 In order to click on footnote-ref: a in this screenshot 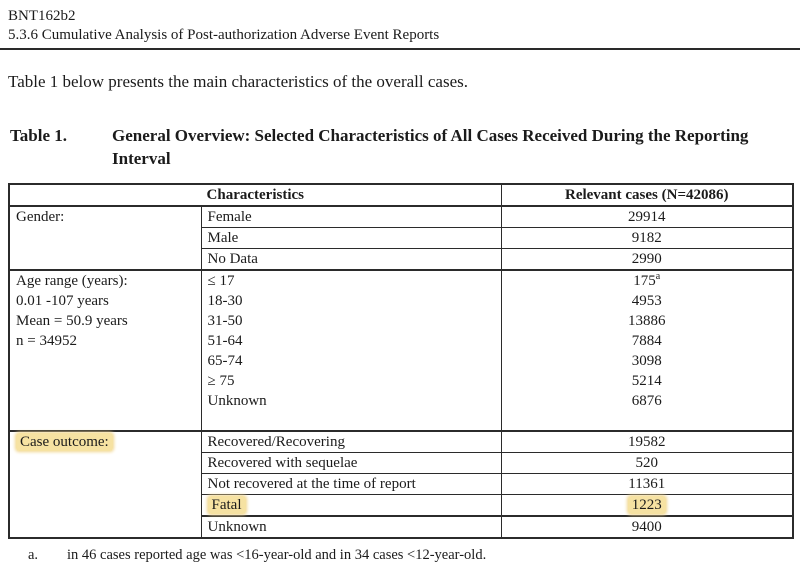, I will do `click(658, 276)`.